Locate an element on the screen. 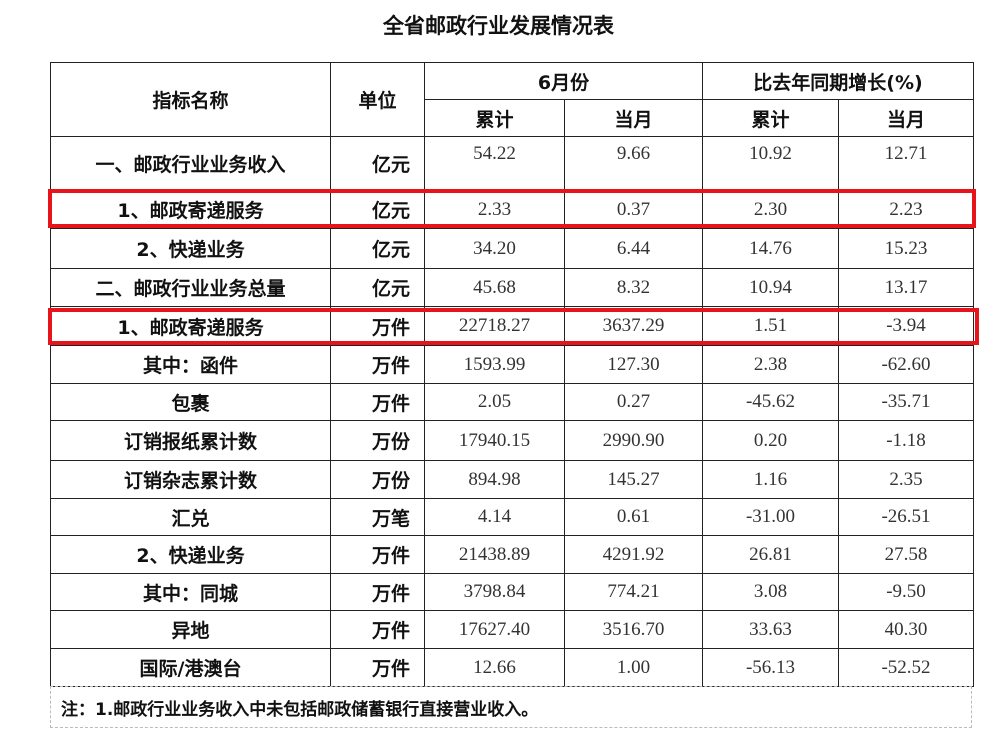 Image resolution: width=997 pixels, height=735 pixels. table-row: 2、快递业务 亿元 34.20 6.44 14.76 15.23 is located at coordinates (512, 248).